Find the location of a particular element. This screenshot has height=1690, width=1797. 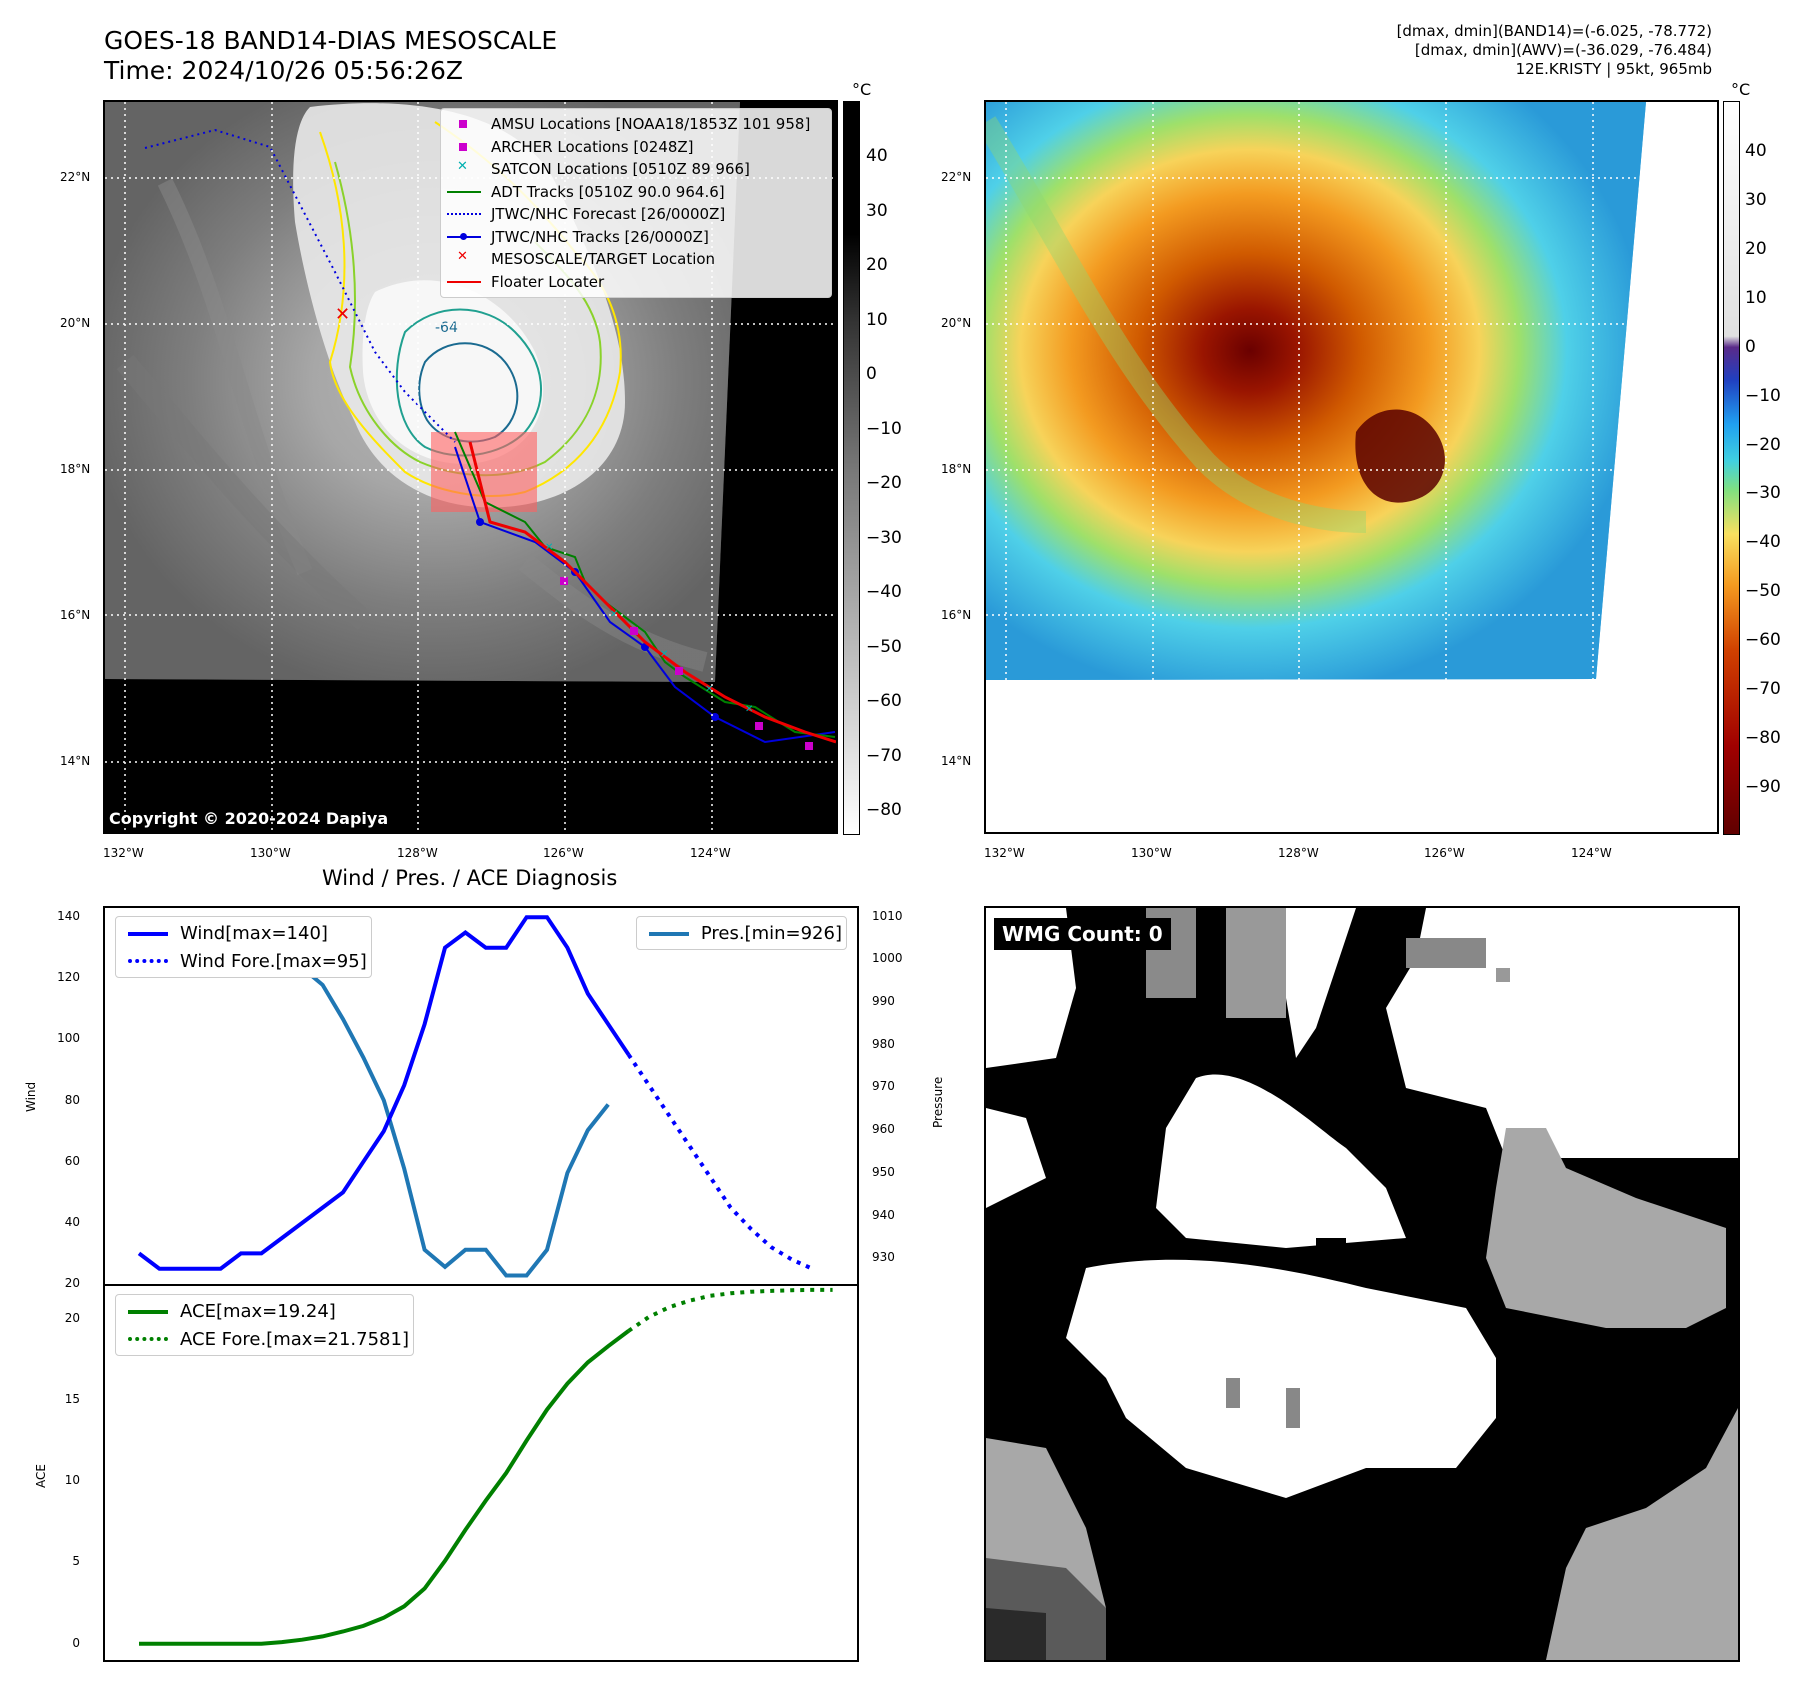

ace-legend: ACE[max=19.24] ACE Fore.[max=21.7581] is located at coordinates (264, 1325).